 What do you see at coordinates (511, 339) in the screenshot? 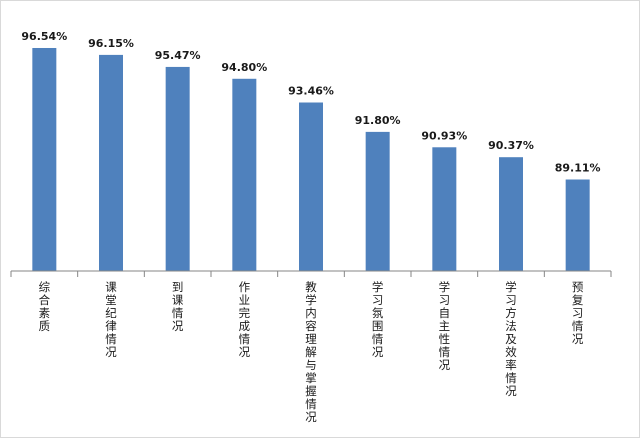
I see `category-label-8: 学习方法及效率情况` at bounding box center [511, 339].